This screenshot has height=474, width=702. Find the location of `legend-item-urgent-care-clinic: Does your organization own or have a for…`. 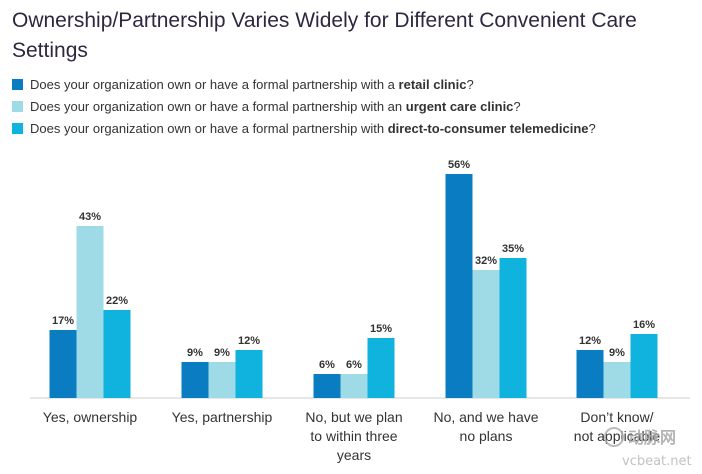

legend-item-urgent-care-clinic: Does your organization own or have a for… is located at coordinates (357, 106).